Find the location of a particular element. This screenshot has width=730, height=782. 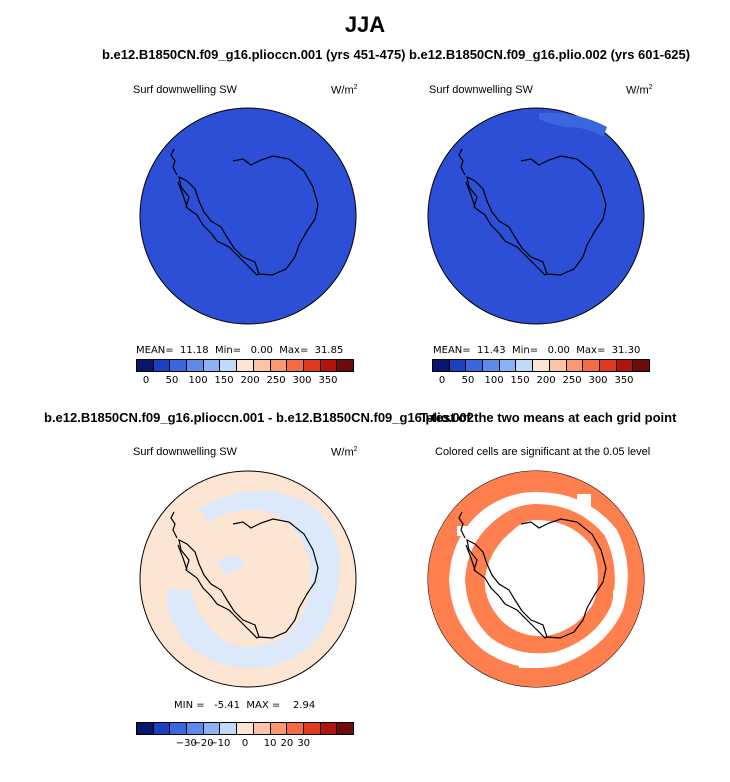

panel-1-subtitle: Surf downwelling SW is located at coordinates (185, 90).